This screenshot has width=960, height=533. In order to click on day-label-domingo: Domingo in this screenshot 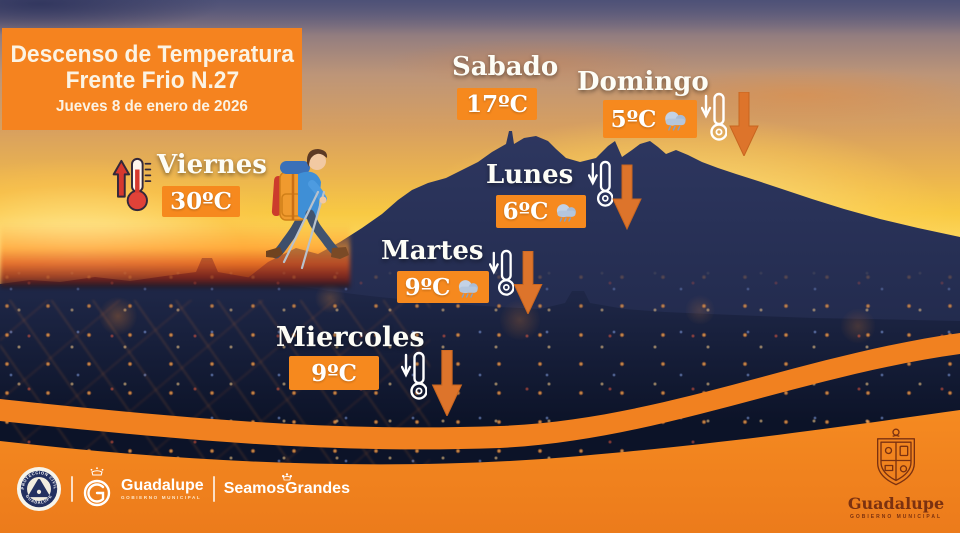, I will do `click(643, 82)`.